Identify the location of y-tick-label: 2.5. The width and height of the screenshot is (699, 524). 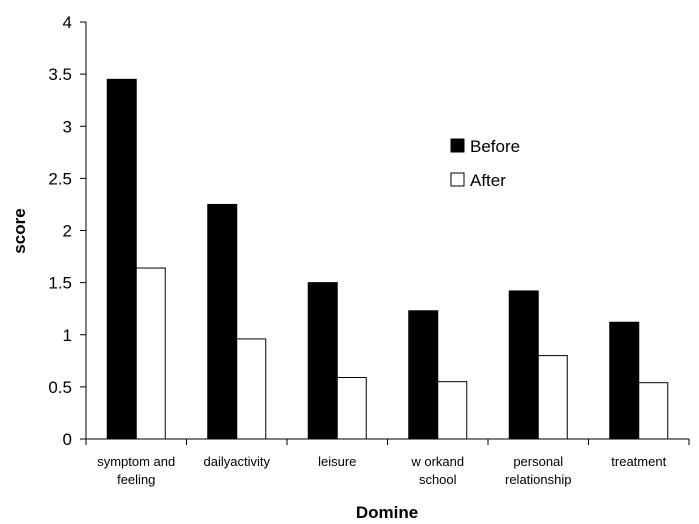
(60, 178).